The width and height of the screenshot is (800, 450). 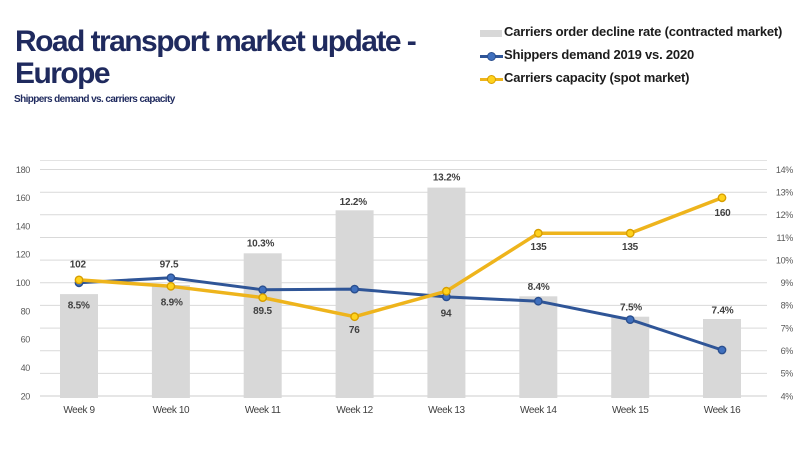 I want to click on svg-text: 14%, so click(x=784, y=170).